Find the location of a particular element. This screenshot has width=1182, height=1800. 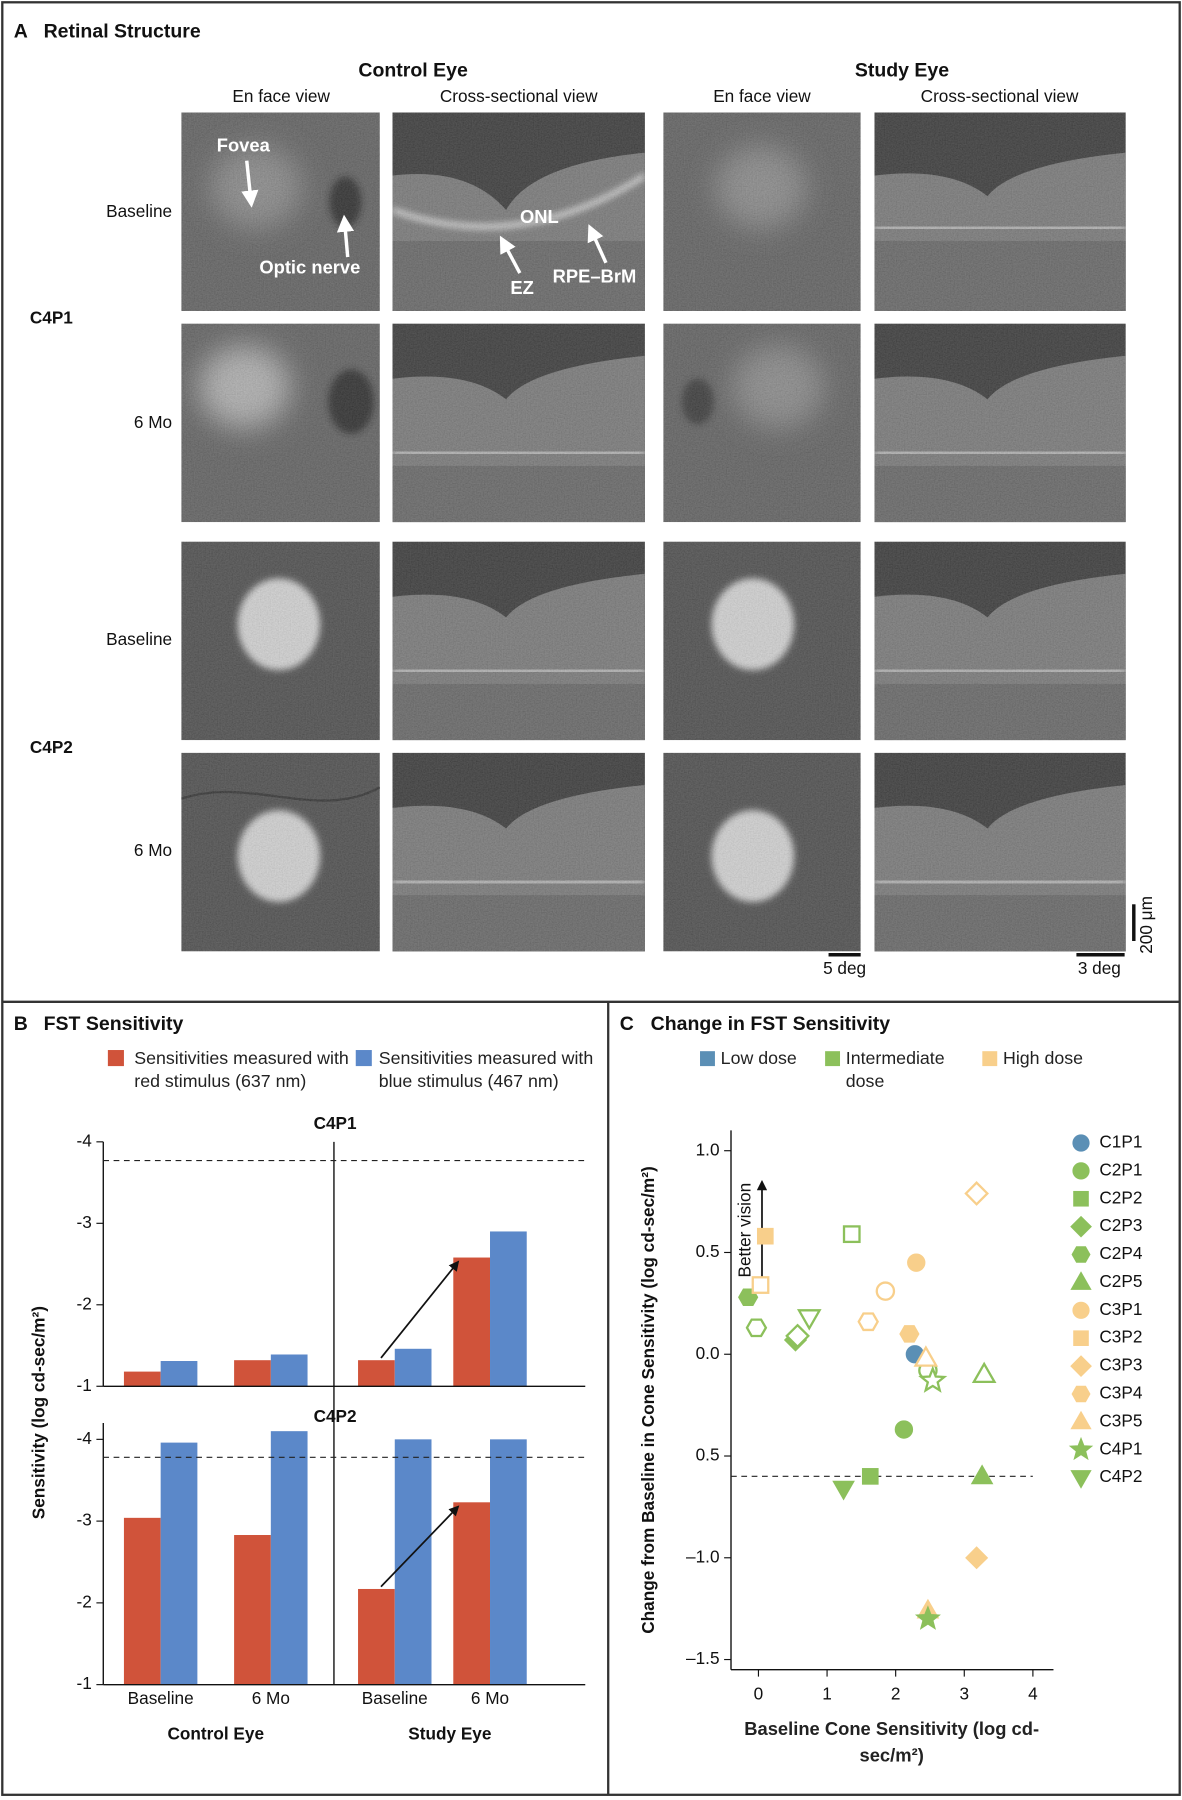

y-tick-label: 0.5 is located at coordinates (708, 1251).